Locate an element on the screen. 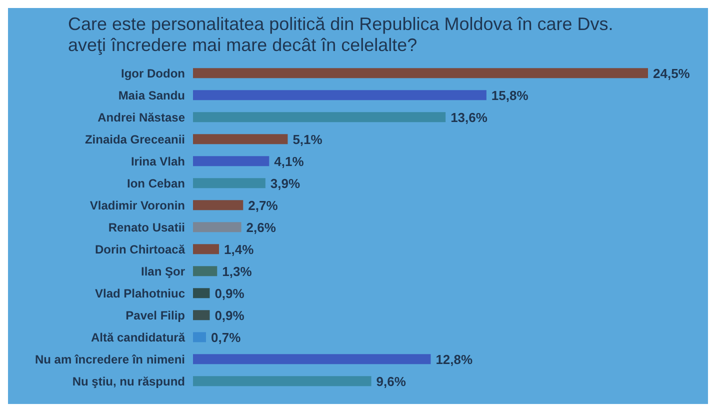 The width and height of the screenshot is (718, 405). y-tick-label: Vlad Plahotniuc is located at coordinates (140, 293).